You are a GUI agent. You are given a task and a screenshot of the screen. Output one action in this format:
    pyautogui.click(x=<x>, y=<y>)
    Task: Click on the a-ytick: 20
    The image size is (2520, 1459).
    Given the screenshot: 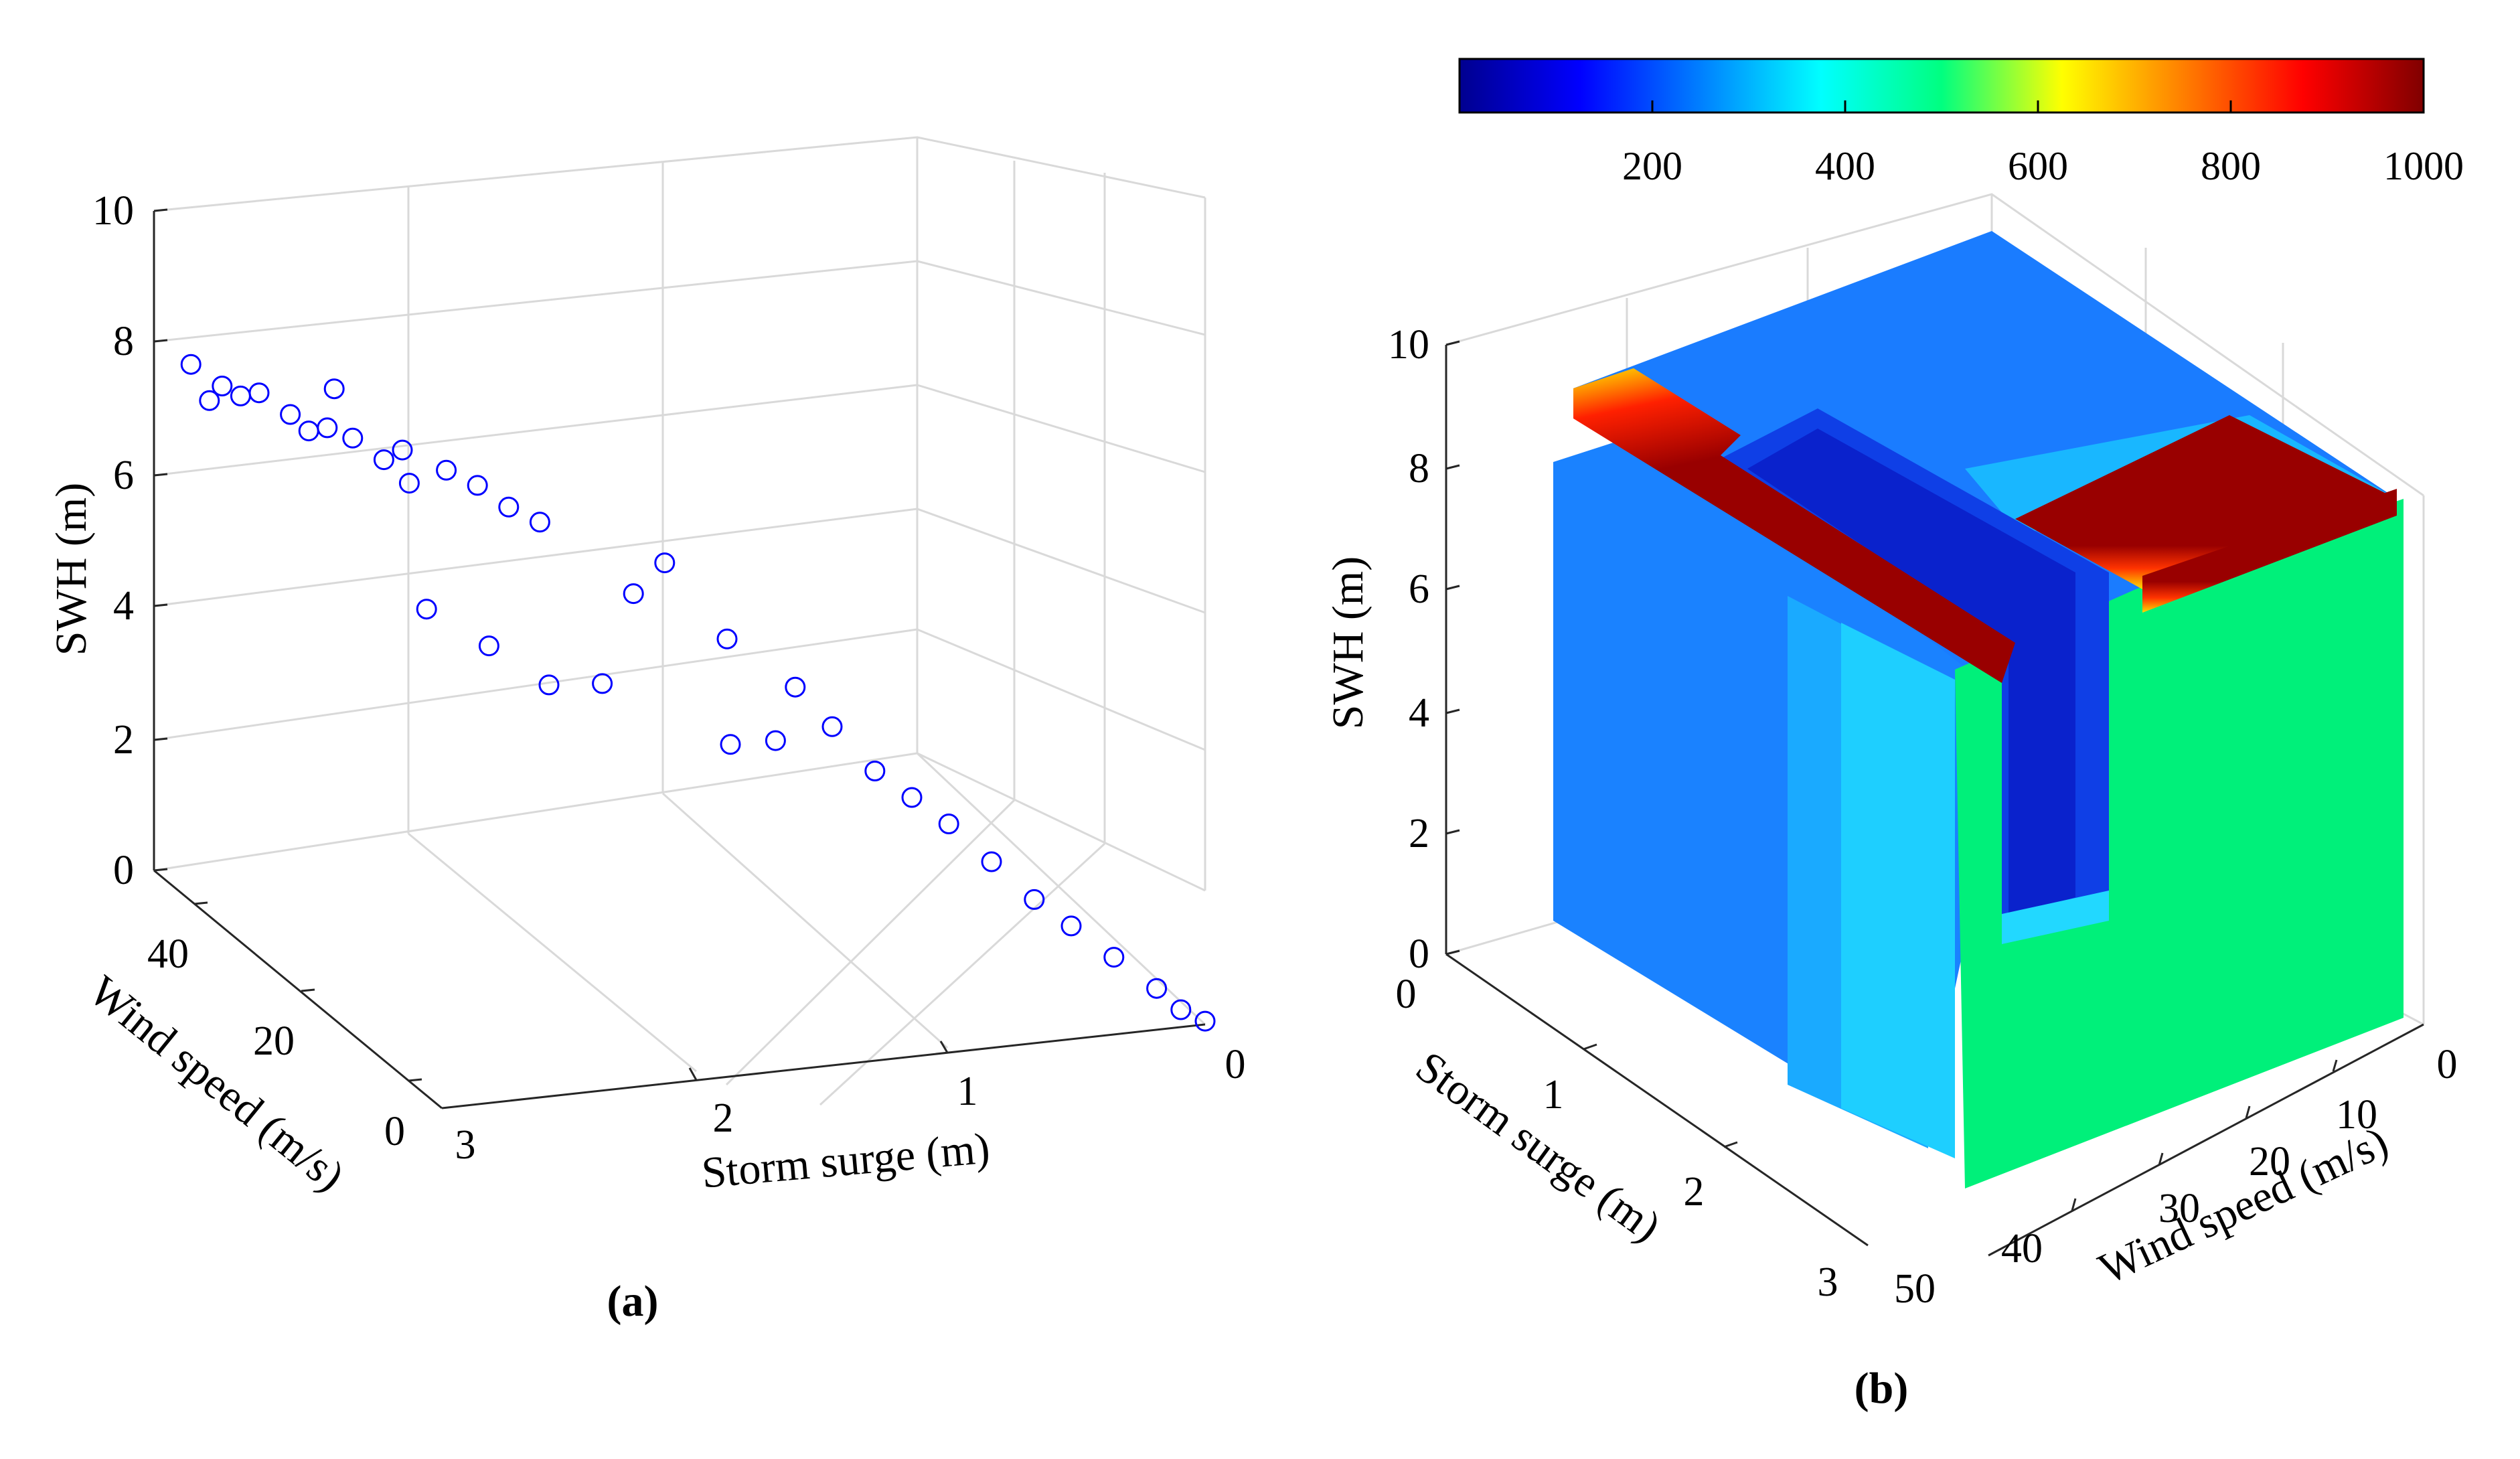 What is the action you would take?
    pyautogui.click(x=274, y=1041)
    